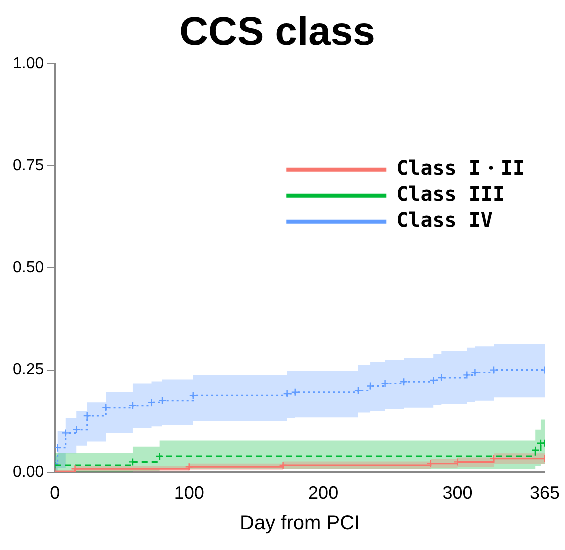 This screenshot has height=550, width=565. What do you see at coordinates (55, 493) in the screenshot?
I see `x-tick-label: 0` at bounding box center [55, 493].